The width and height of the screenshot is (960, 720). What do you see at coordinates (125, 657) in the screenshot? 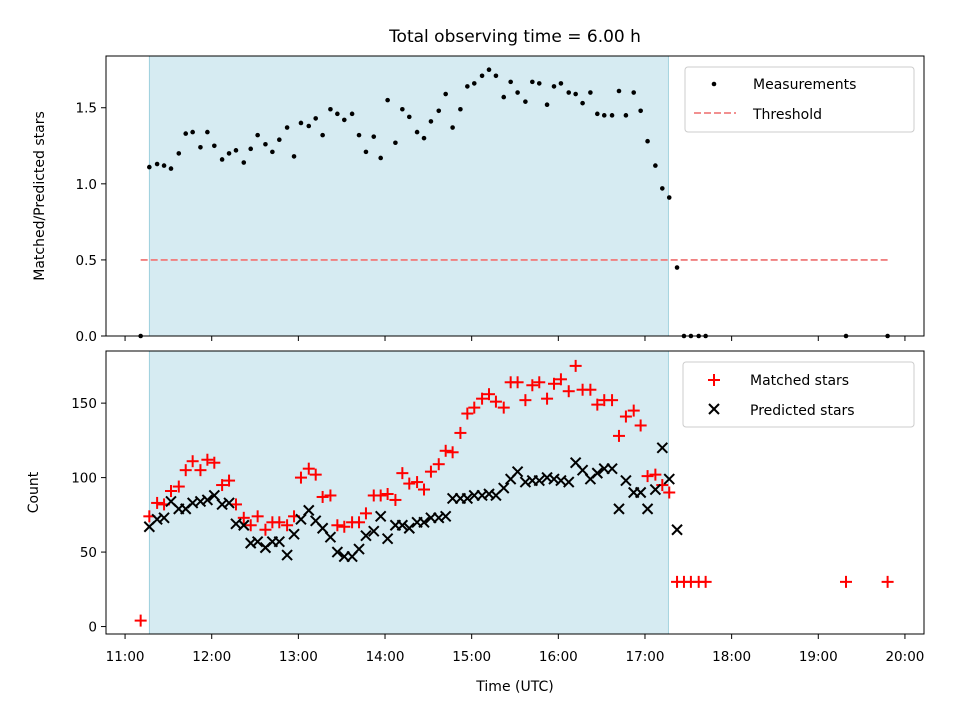
I see `x-tick-label: 11:00` at bounding box center [125, 657].